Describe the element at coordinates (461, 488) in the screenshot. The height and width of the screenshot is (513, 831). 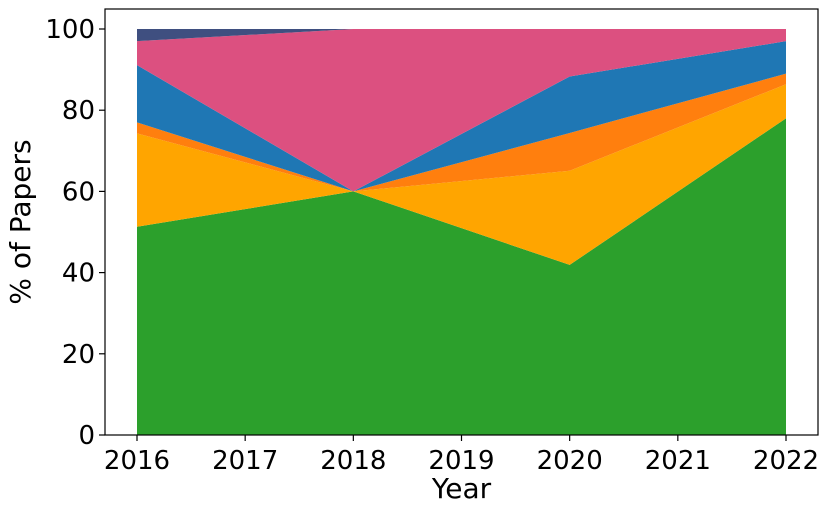
I see `x-axis-label: Year` at that location.